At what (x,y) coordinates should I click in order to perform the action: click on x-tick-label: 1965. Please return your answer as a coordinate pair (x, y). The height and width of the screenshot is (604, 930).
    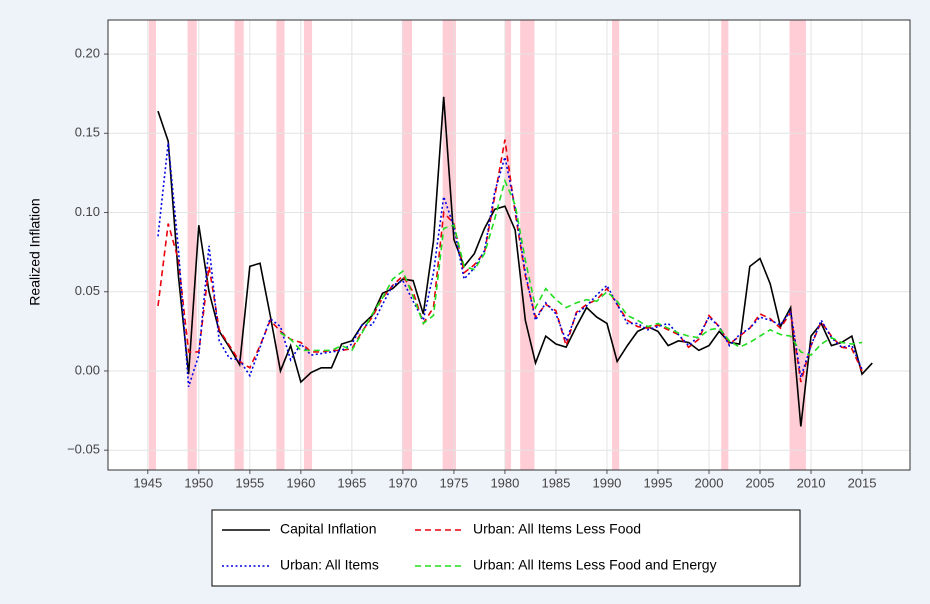
    Looking at the image, I should click on (351, 482).